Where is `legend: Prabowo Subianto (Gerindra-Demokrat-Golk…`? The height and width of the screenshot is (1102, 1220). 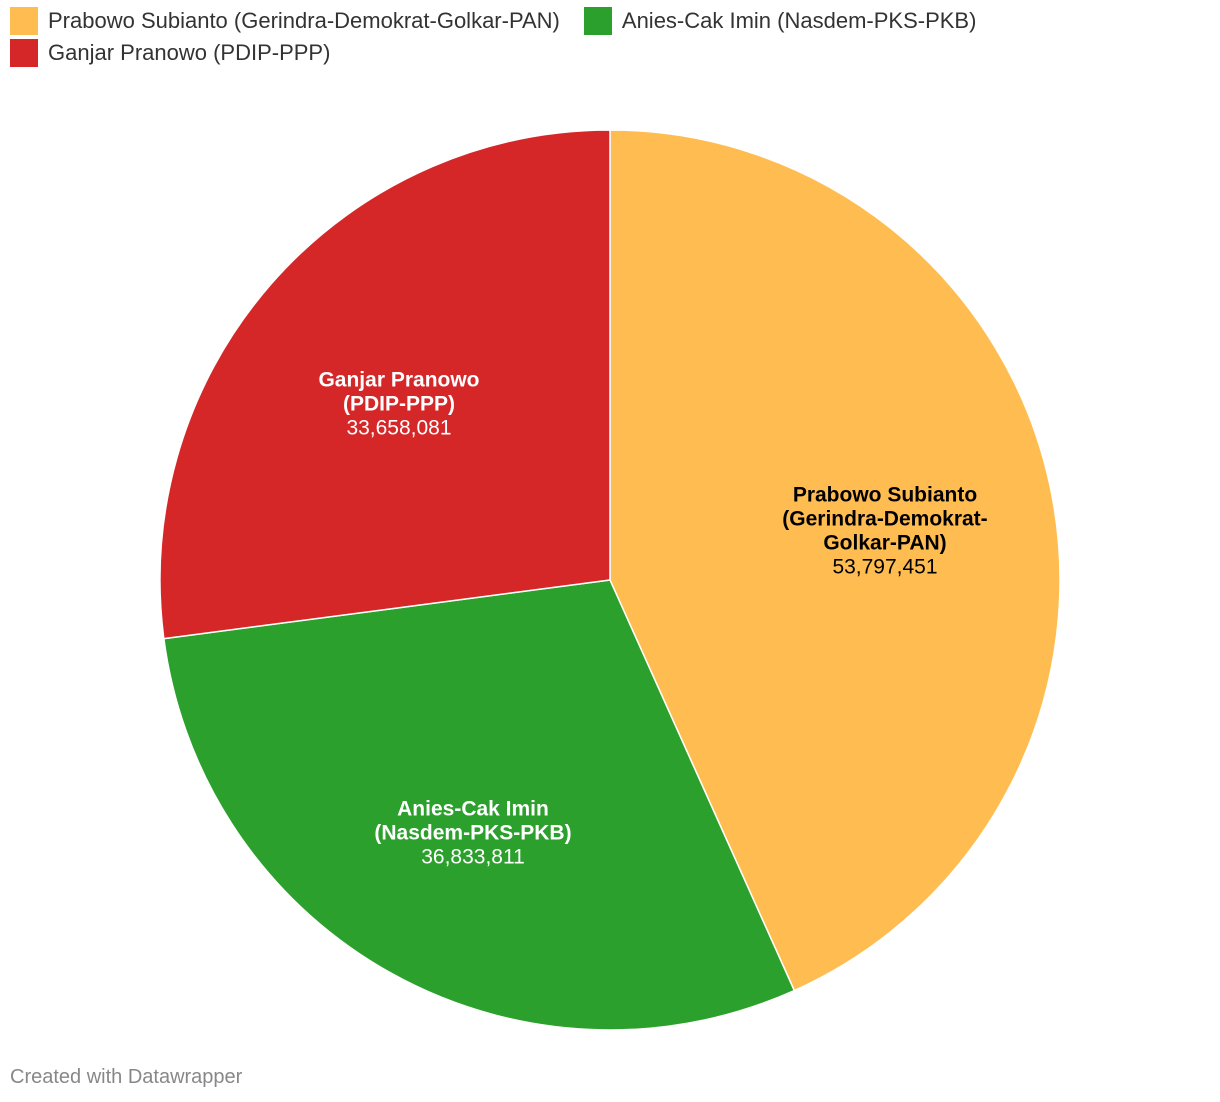 legend: Prabowo Subianto (Gerindra-Demokrat-Golk… is located at coordinates (610, 37).